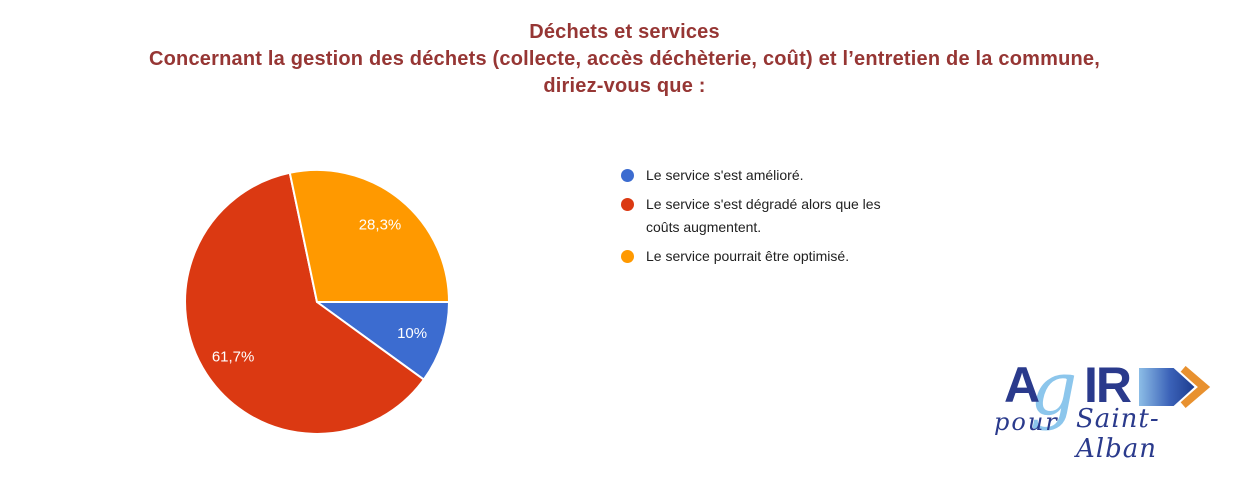 This screenshot has width=1249, height=480. I want to click on logo-letters-ir: IR, so click(1108, 385).